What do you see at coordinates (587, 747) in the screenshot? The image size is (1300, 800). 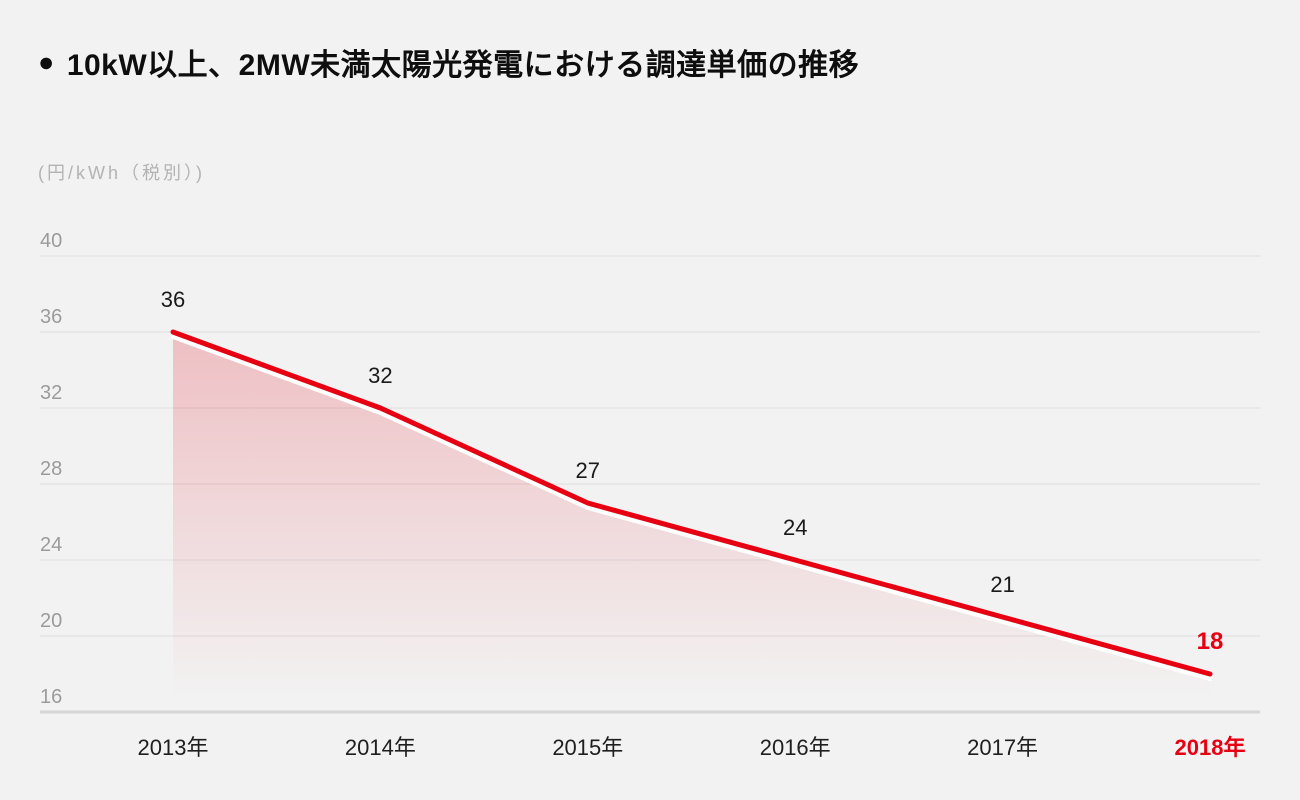 I see `x-tick-label: 2015年` at bounding box center [587, 747].